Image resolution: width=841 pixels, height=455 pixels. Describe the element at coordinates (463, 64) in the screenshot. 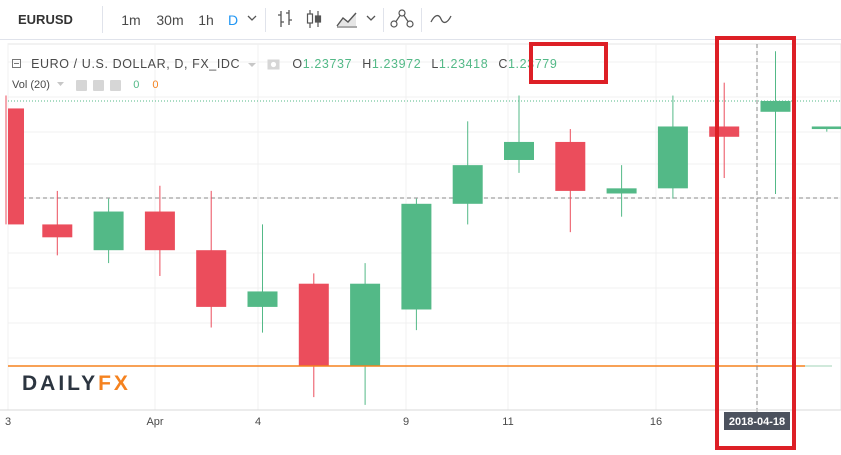

I see `low-value: 1.23418` at that location.